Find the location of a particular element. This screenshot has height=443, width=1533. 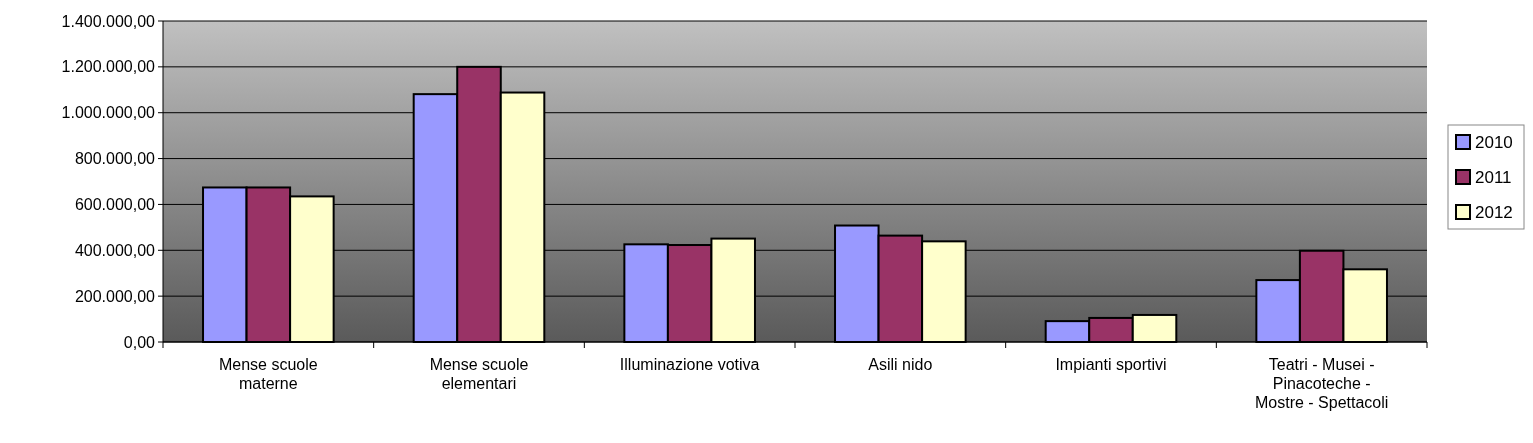

x-tick-label: Impianti sportivi is located at coordinates (1111, 364).